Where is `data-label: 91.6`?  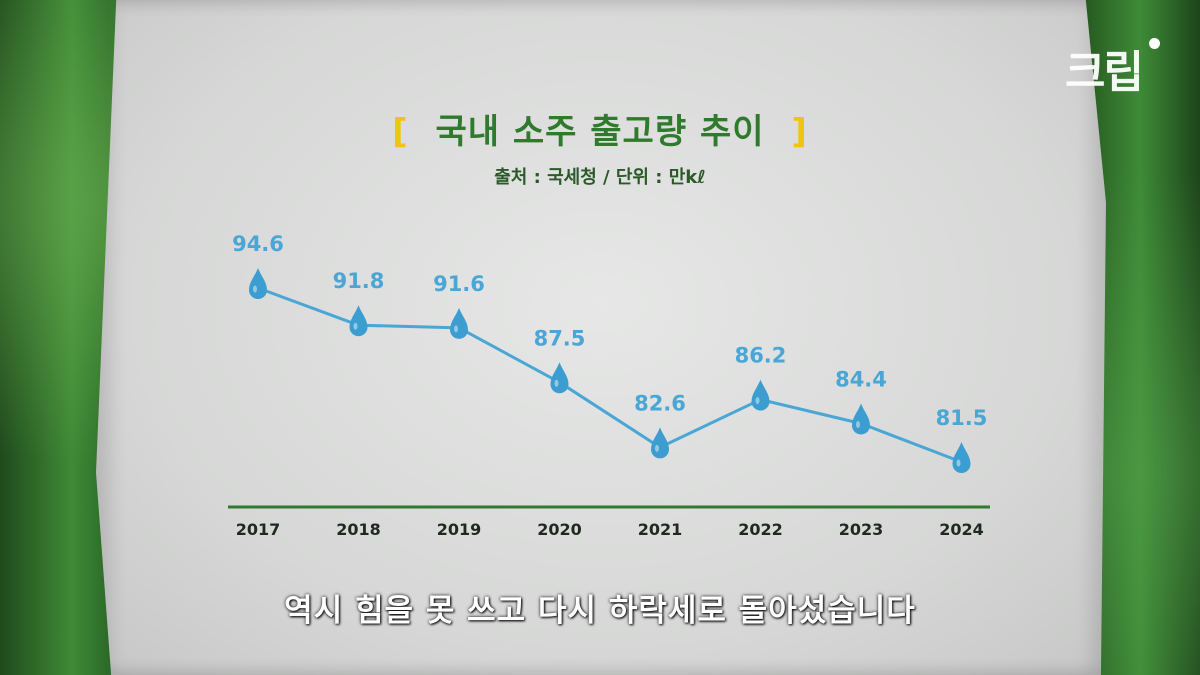
data-label: 91.6 is located at coordinates (459, 284).